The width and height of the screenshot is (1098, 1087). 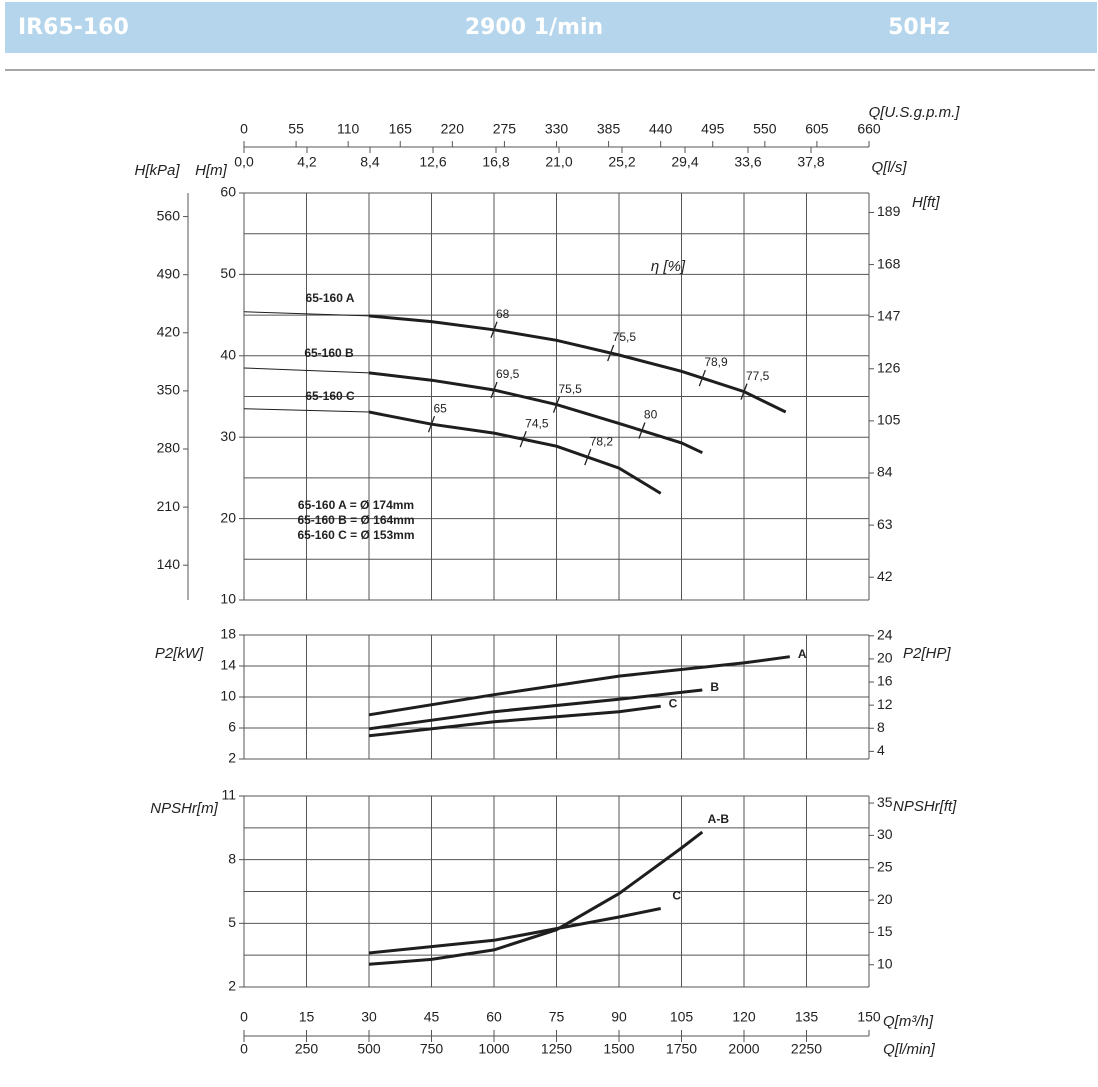 I want to click on top-tick-label: 4,2, so click(x=307, y=162).